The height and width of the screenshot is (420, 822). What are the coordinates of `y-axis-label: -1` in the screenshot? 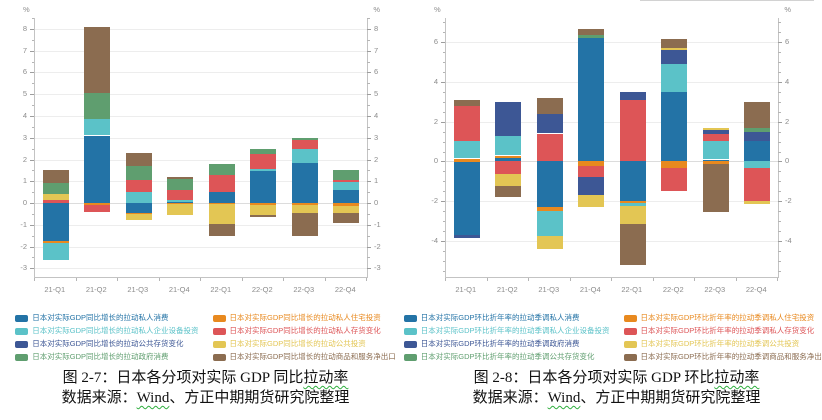 It's located at (23, 224).